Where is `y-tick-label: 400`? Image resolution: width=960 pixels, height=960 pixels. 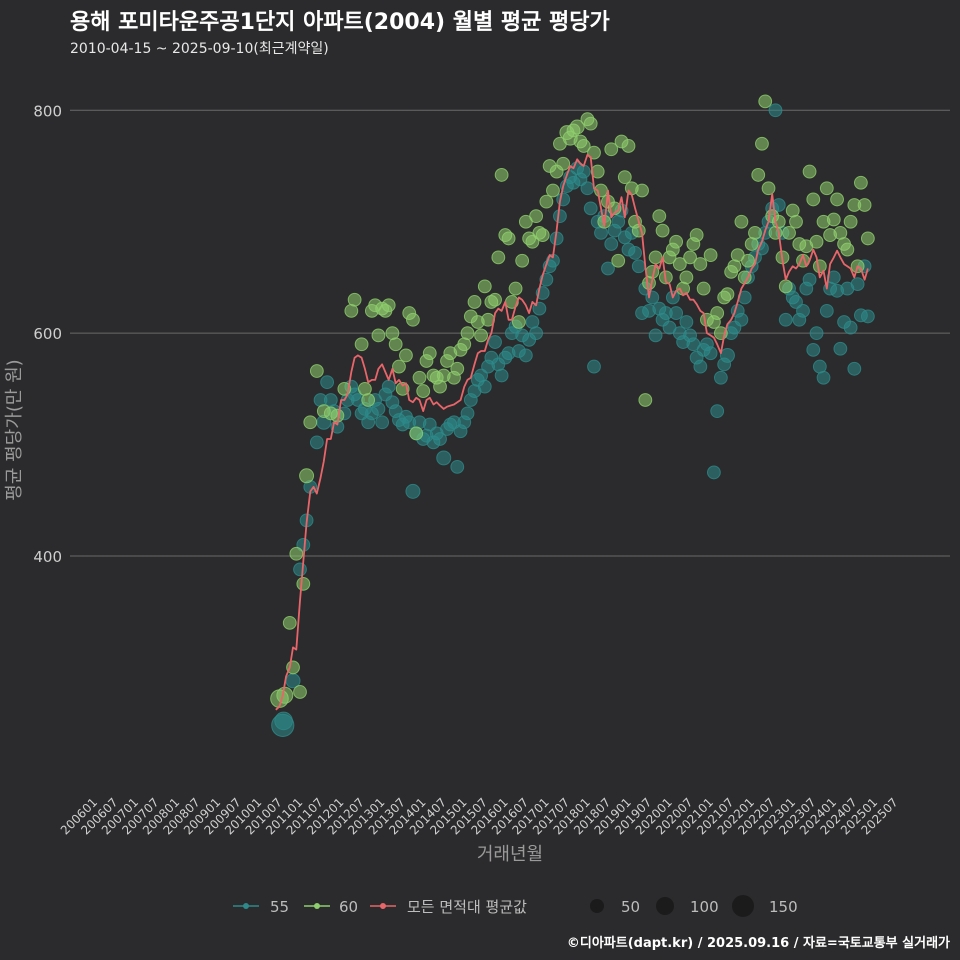 y-tick-label: 400 is located at coordinates (47, 557).